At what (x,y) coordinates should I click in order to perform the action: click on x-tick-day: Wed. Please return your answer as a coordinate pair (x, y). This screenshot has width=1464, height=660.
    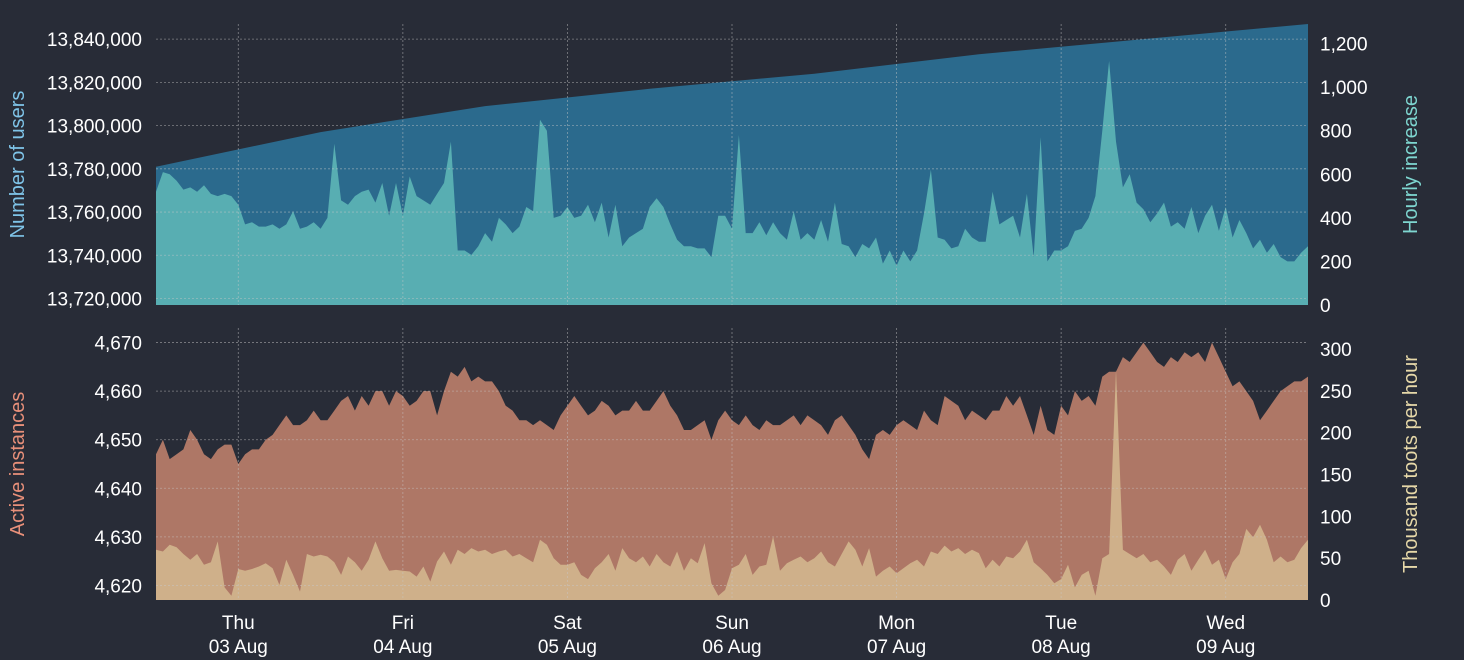
    Looking at the image, I should click on (1225, 623).